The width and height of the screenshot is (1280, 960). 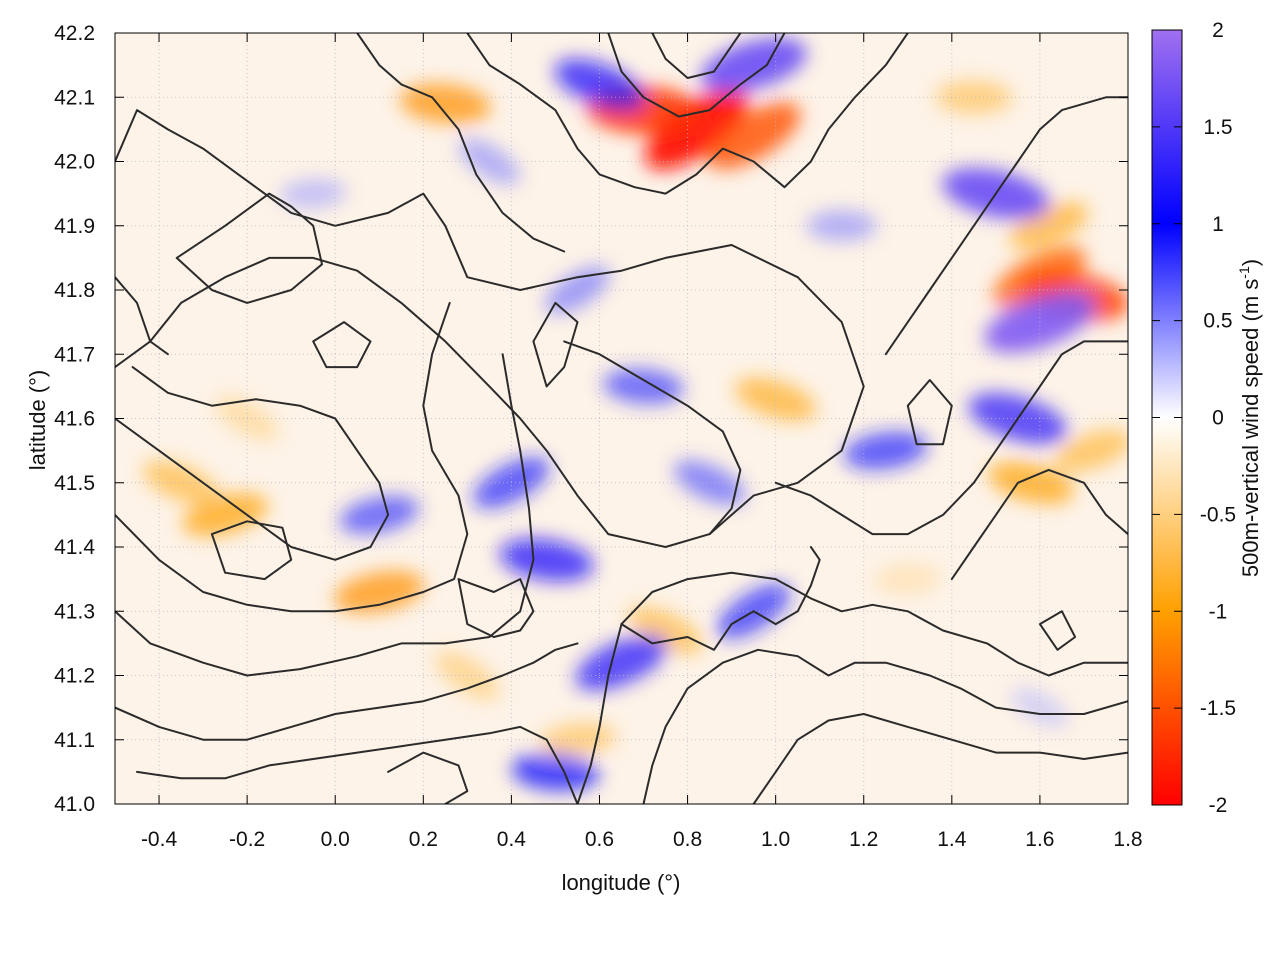 I want to click on colorbar-tick-label: -1.5, so click(x=1218, y=708).